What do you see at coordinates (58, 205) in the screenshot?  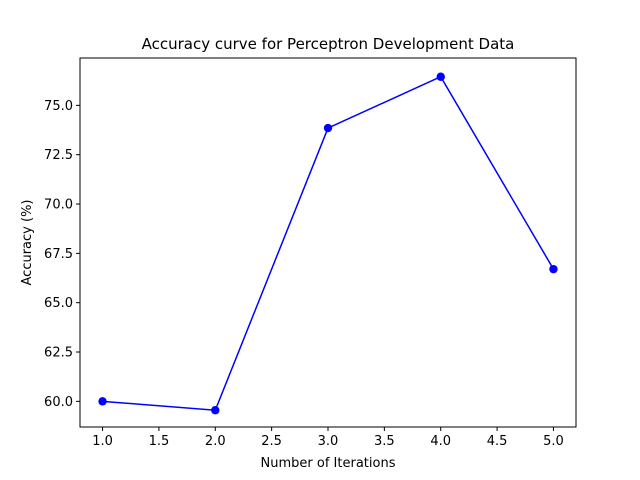 I see `y-tick-label: 70.0` at bounding box center [58, 205].